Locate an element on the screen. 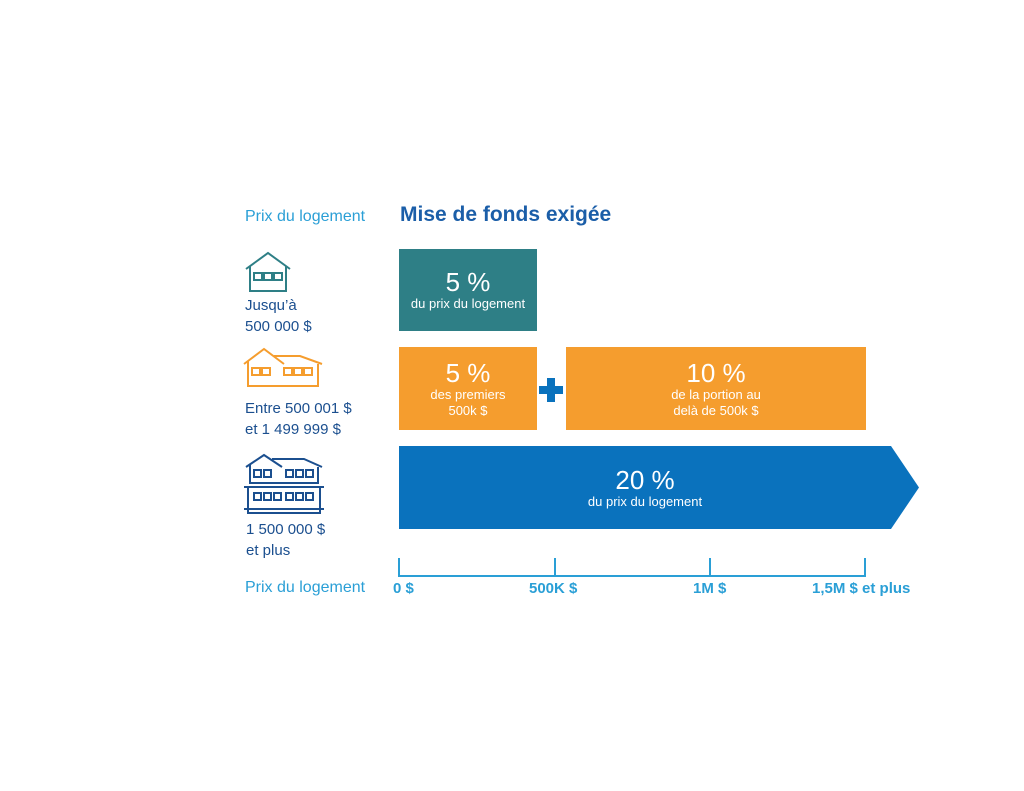 The height and width of the screenshot is (791, 1024). axis-tick-1-5m: 1,5M $ et plus is located at coordinates (861, 588).